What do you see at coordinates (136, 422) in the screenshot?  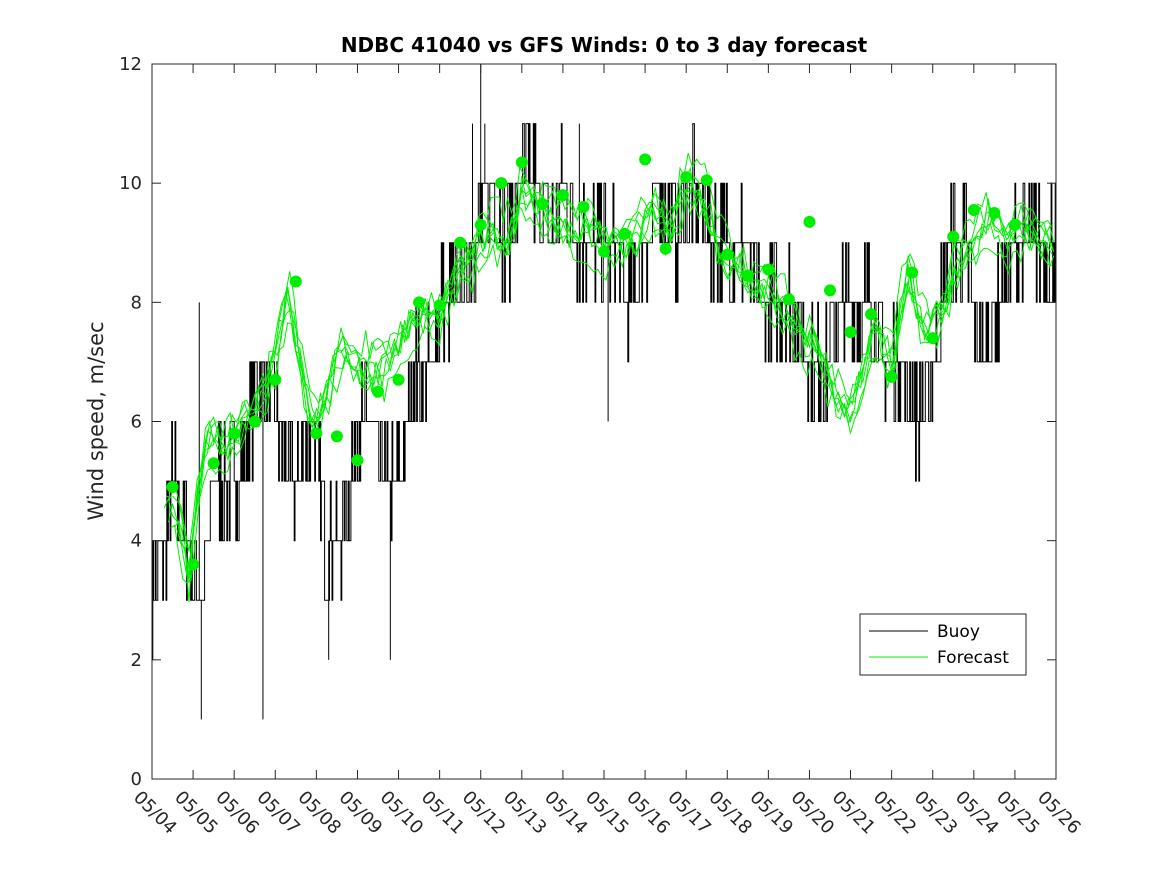 I see `y-tick-label: 6` at bounding box center [136, 422].